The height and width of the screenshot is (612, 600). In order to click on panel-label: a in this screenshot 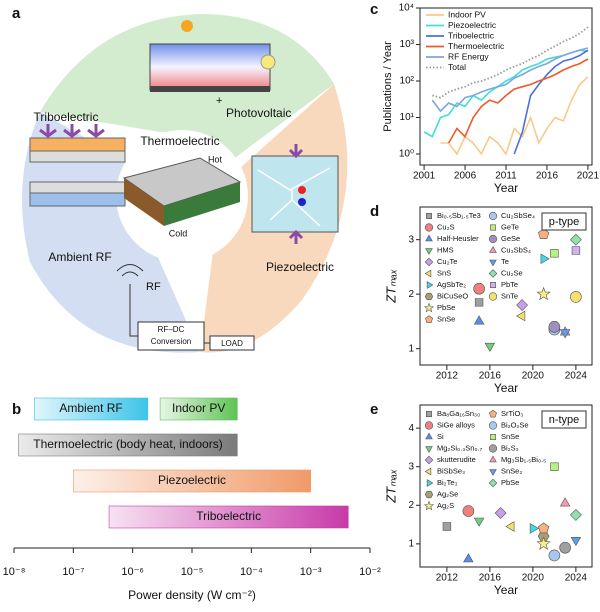, I will do `click(16, 13)`.